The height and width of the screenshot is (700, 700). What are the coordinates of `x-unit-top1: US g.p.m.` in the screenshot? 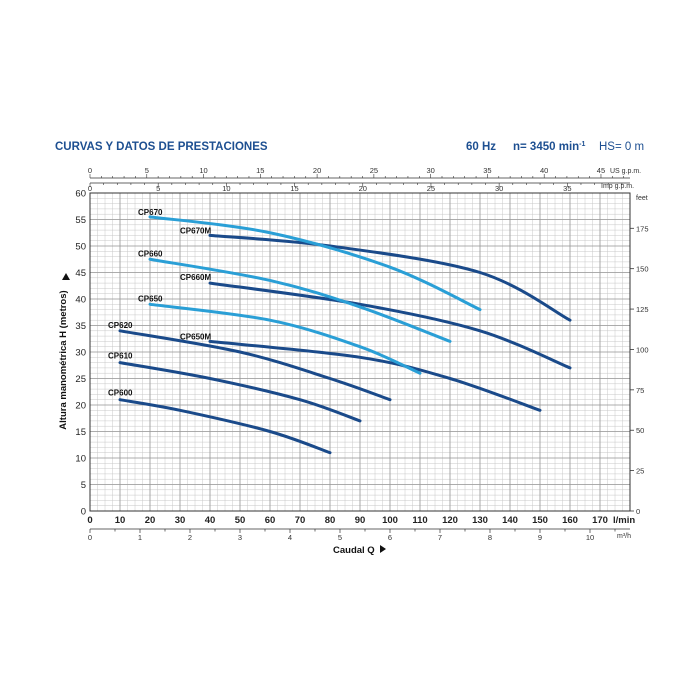 It's located at (625, 171).